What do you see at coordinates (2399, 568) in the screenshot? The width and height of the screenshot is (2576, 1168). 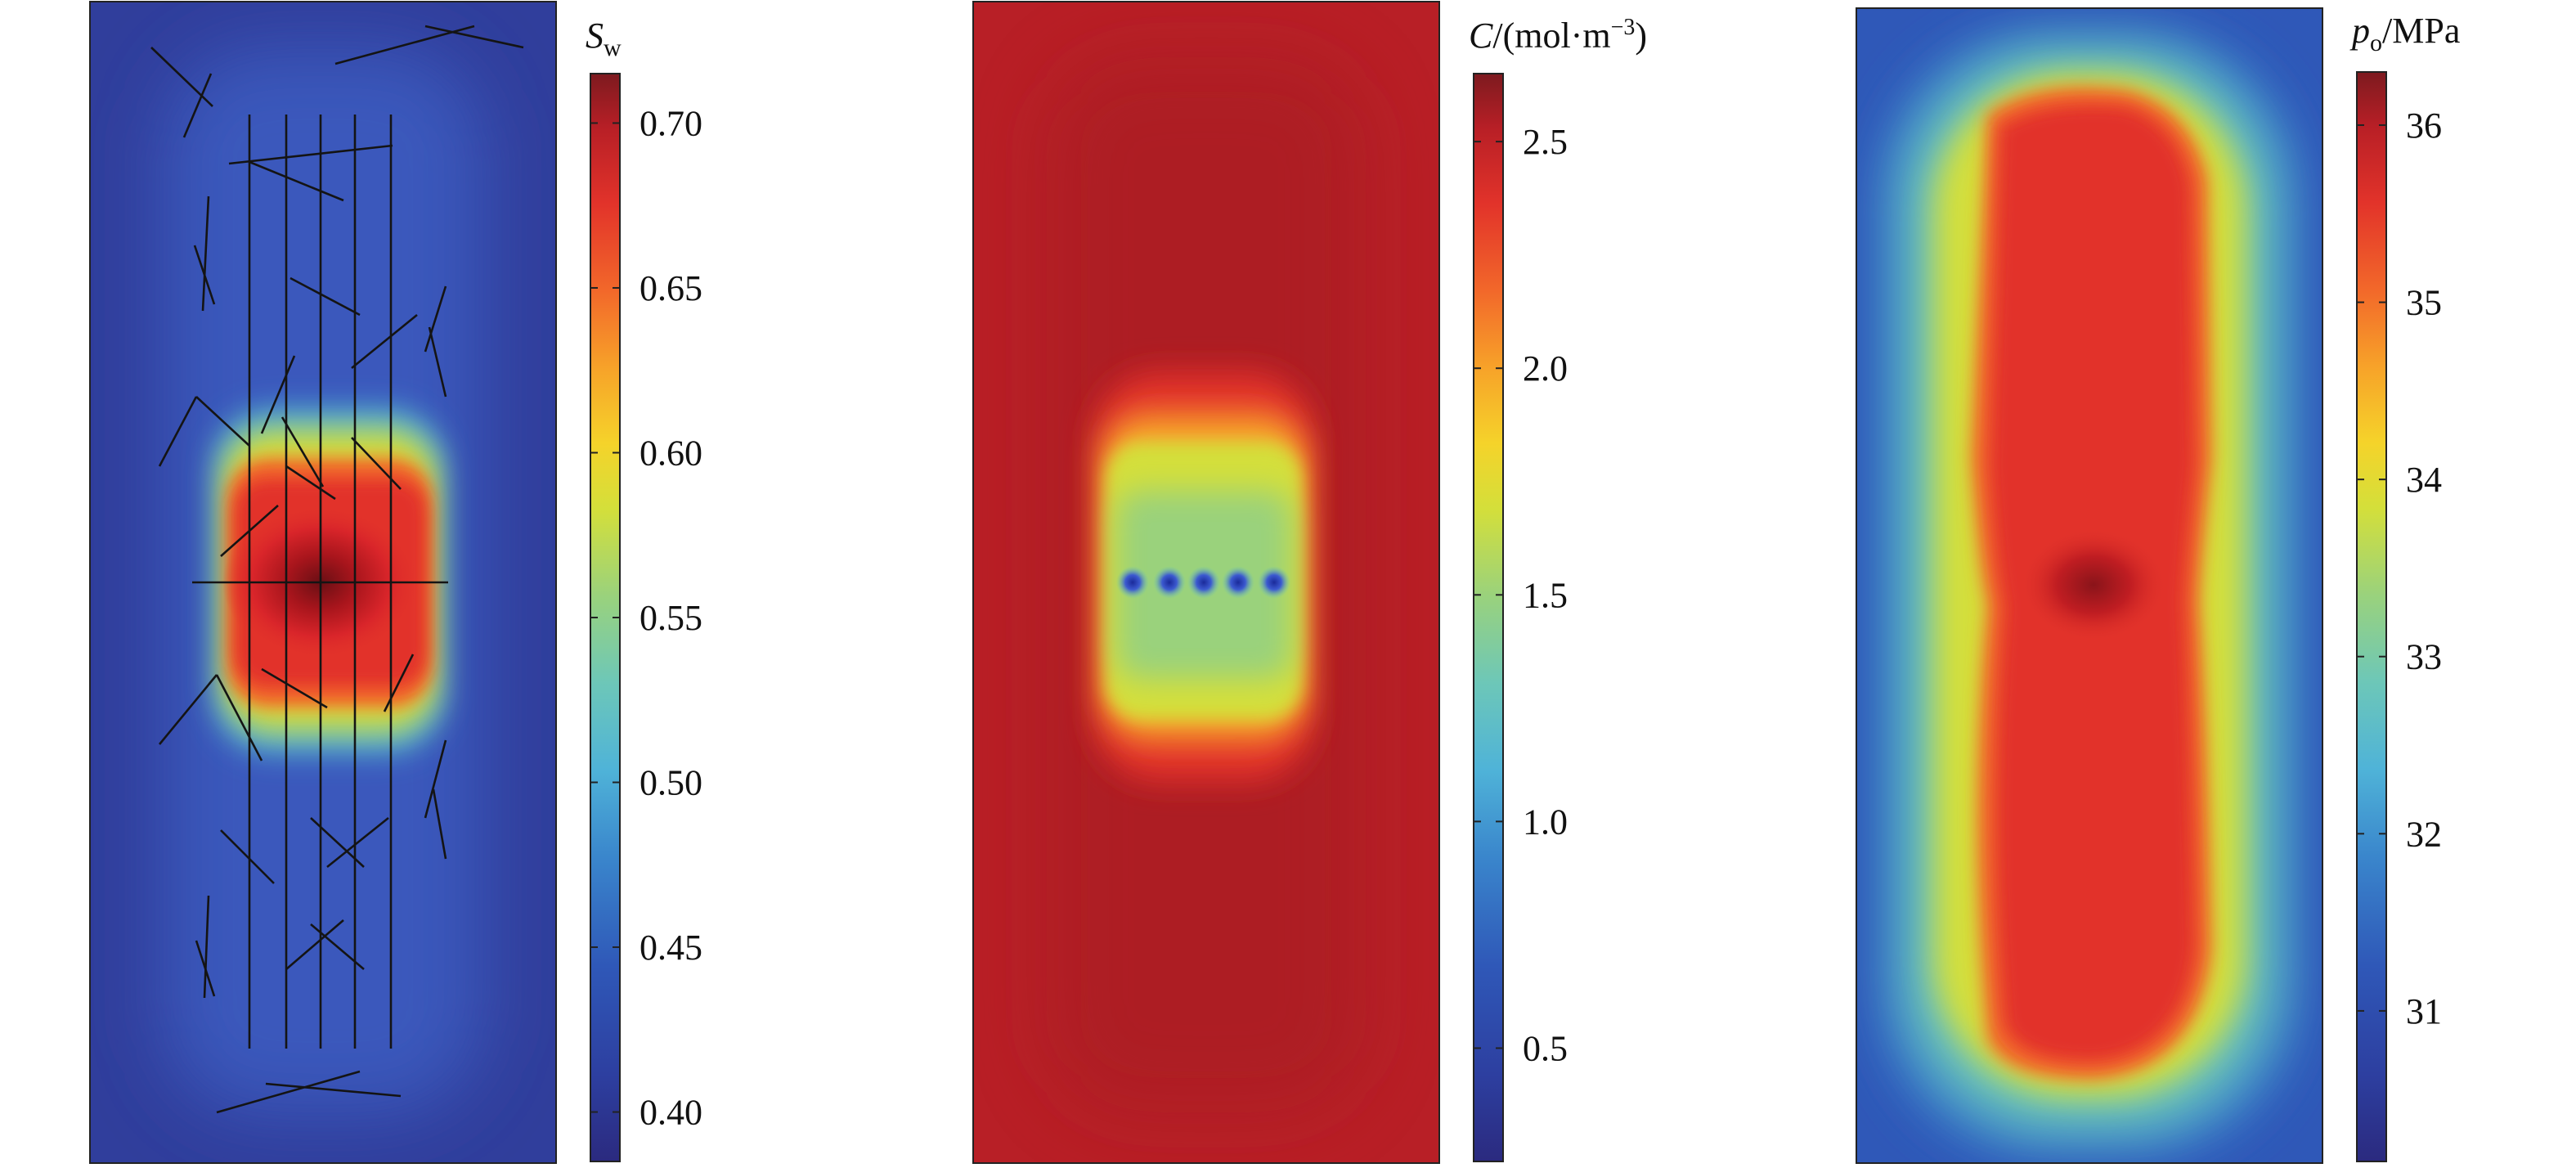 I see `p-colorbar-ticks: 31 32 33 34 35 36` at bounding box center [2399, 568].